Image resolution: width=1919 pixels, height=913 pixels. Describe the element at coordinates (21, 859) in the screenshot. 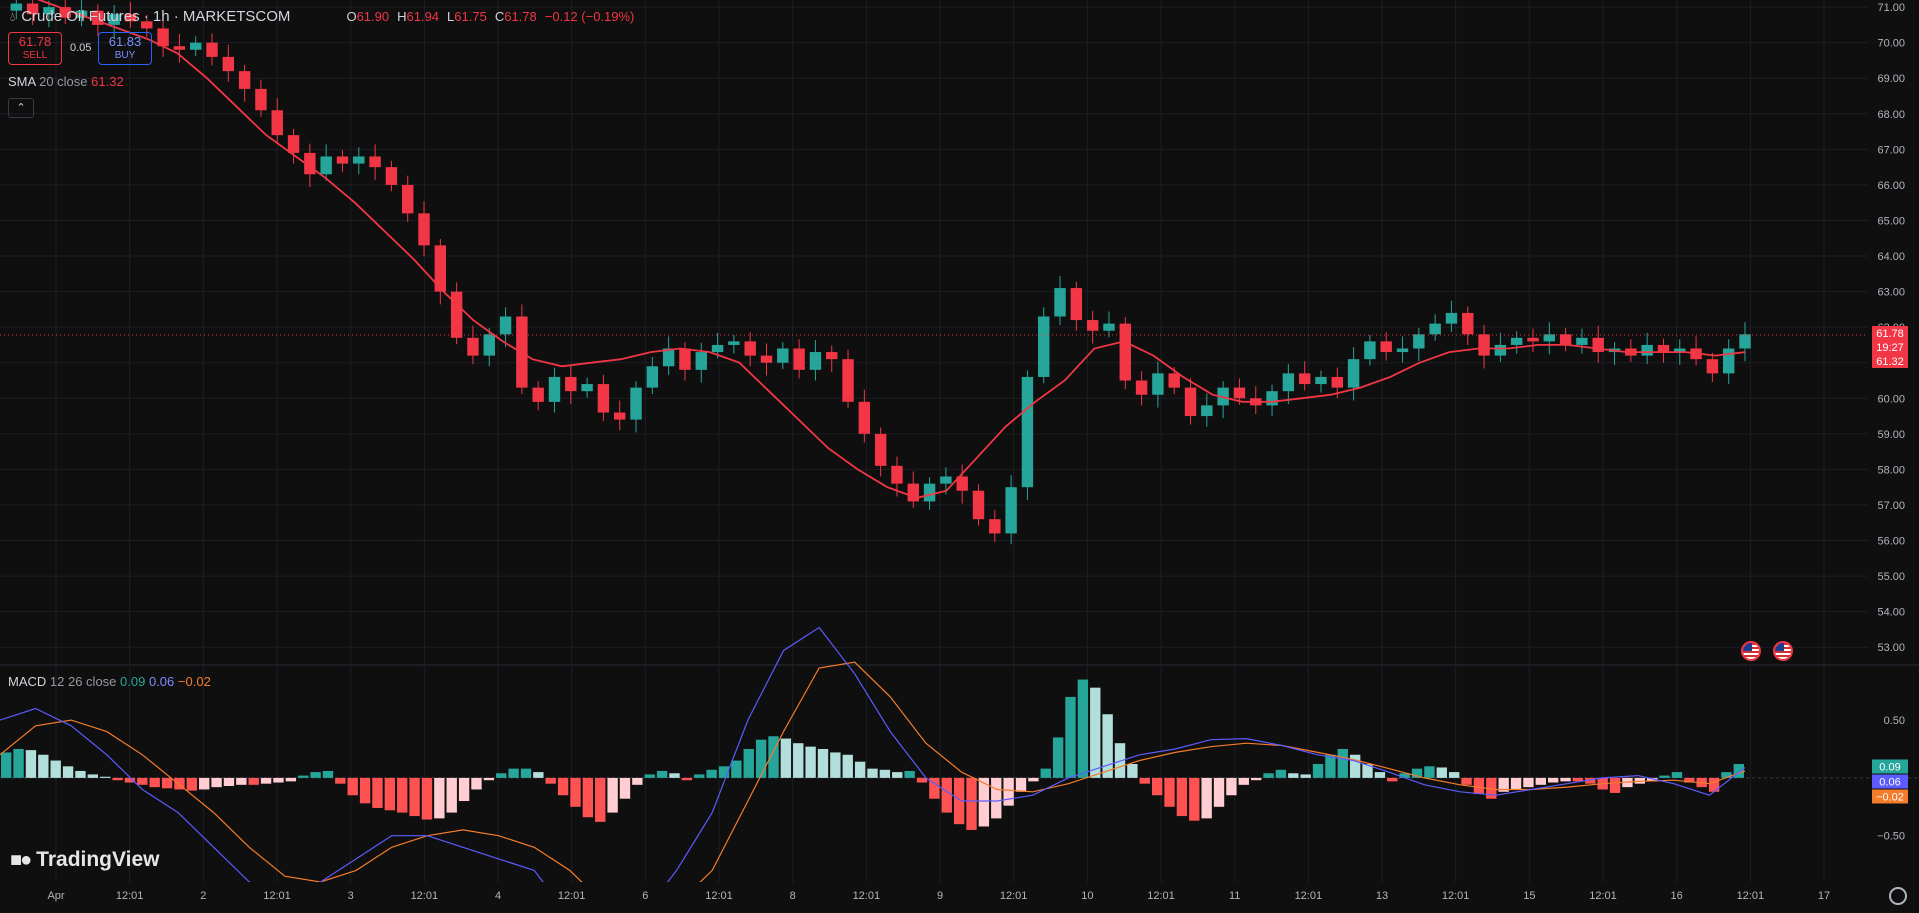

I see `tradingview-mark-icon: ■●` at that location.